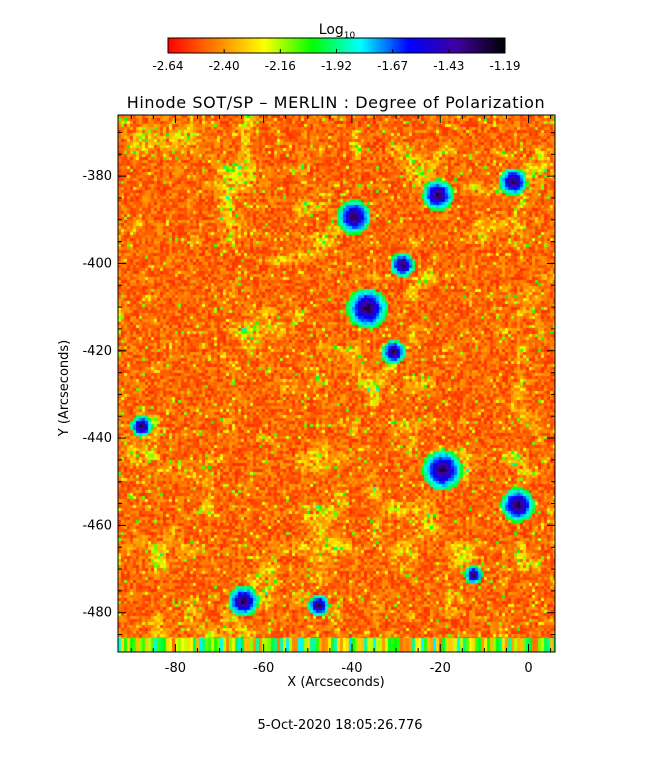  I want to click on y-tick-label: -480, so click(97, 613).